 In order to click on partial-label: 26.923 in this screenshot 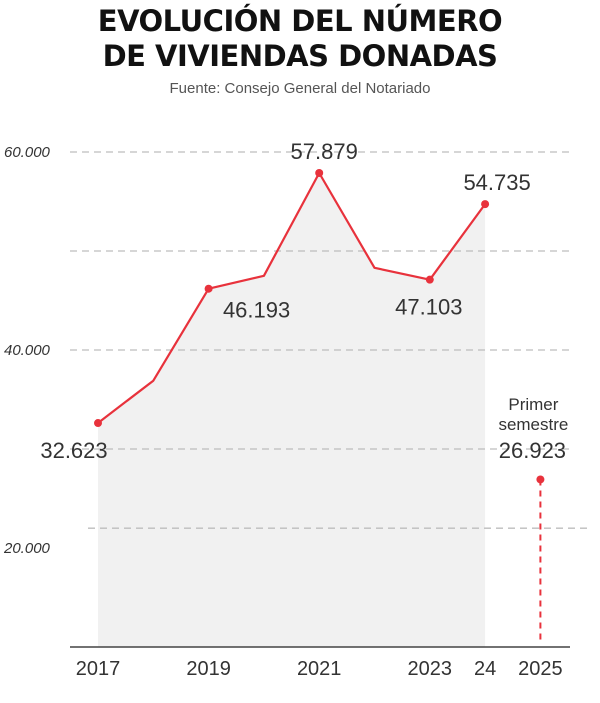, I will do `click(532, 450)`.